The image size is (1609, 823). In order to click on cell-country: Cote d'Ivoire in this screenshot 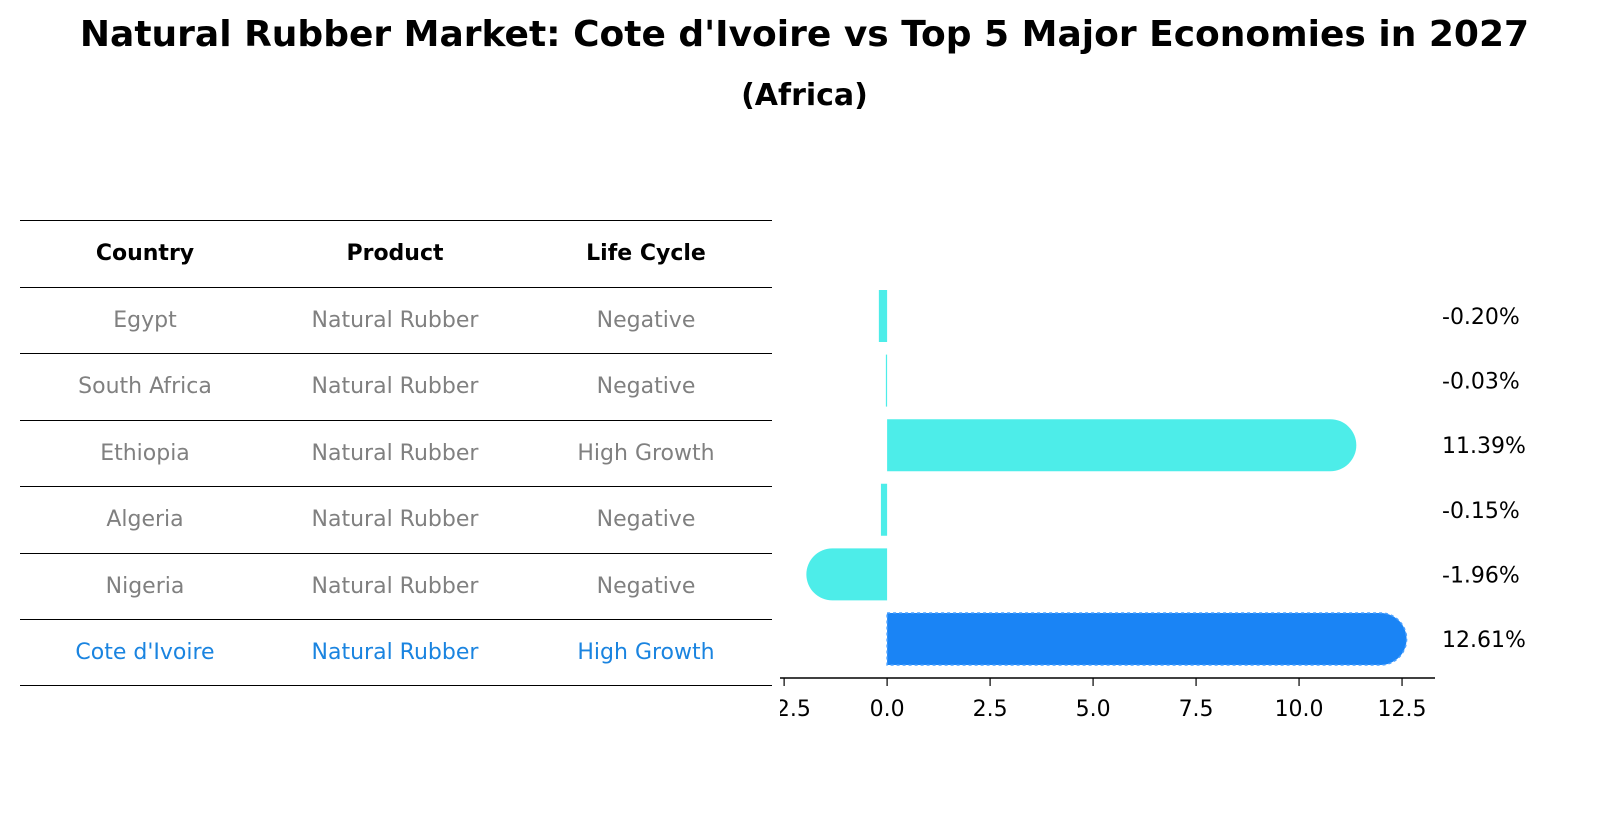, I will do `click(145, 652)`.